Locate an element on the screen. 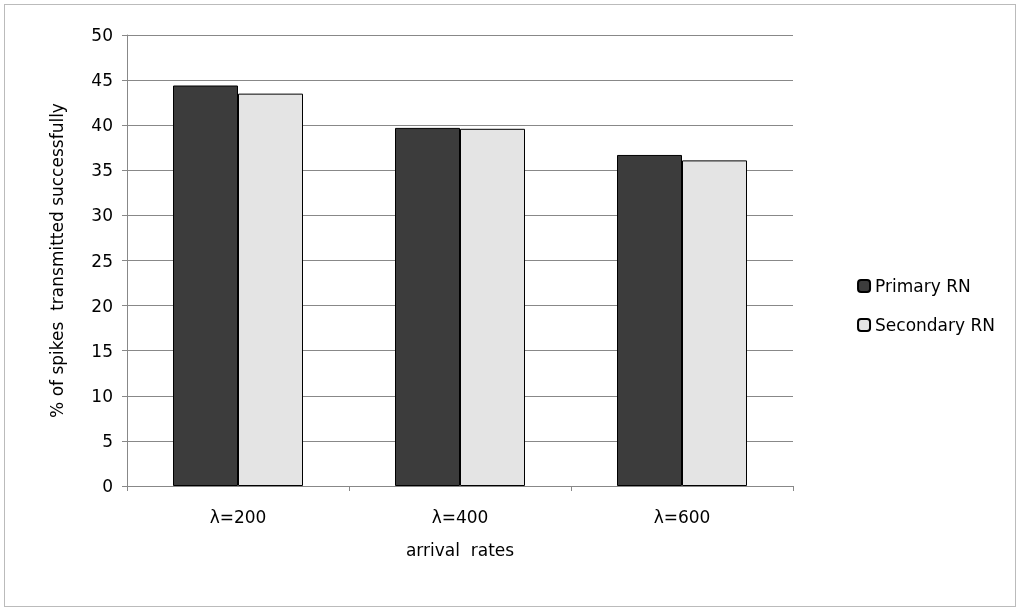 This screenshot has height=615, width=1024. y-tick-label: 20 is located at coordinates (102, 305).